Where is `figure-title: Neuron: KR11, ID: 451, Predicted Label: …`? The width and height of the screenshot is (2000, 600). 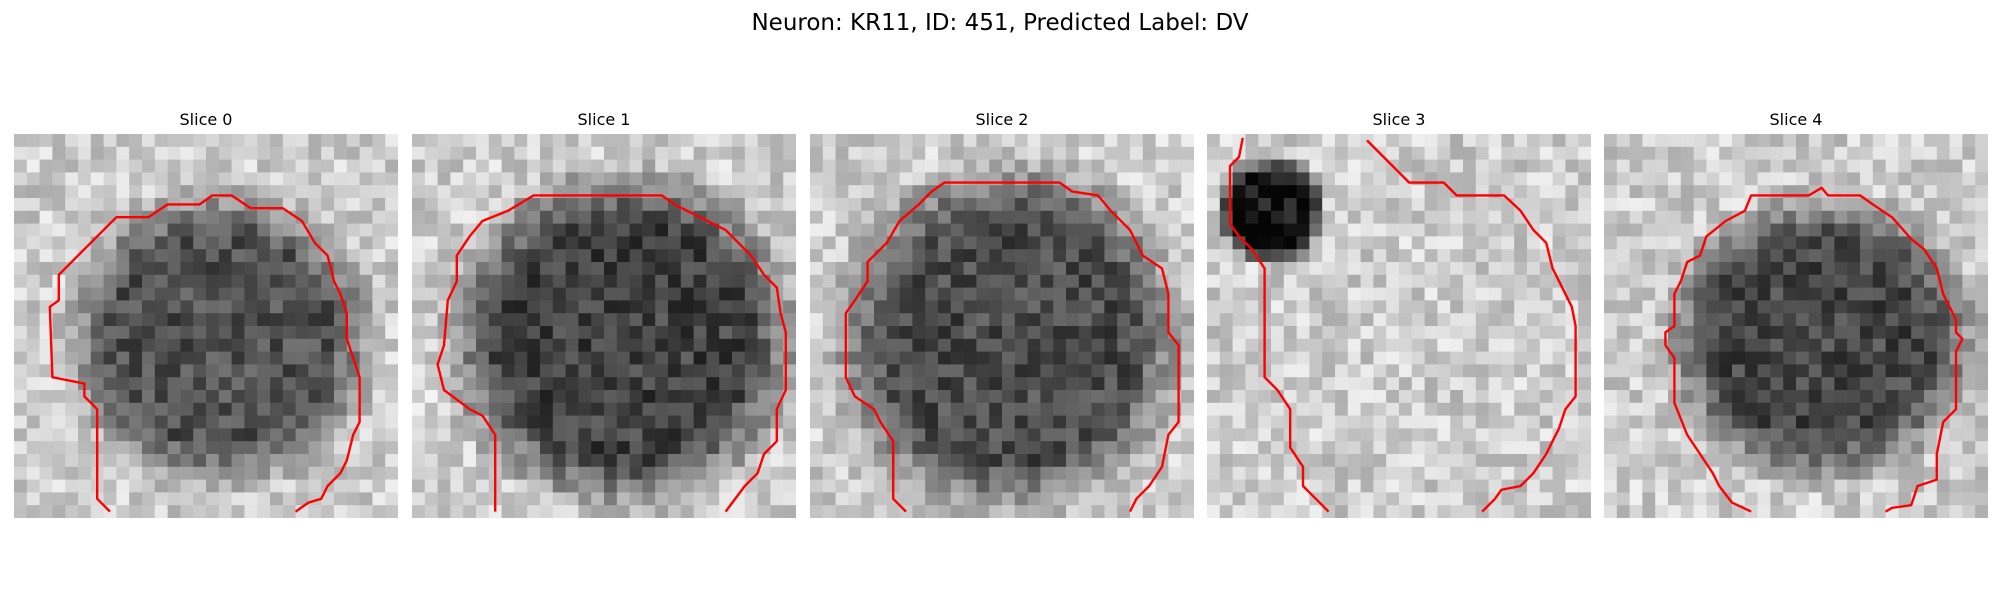 figure-title: Neuron: KR11, ID: 451, Predicted Label: … is located at coordinates (1000, 23).